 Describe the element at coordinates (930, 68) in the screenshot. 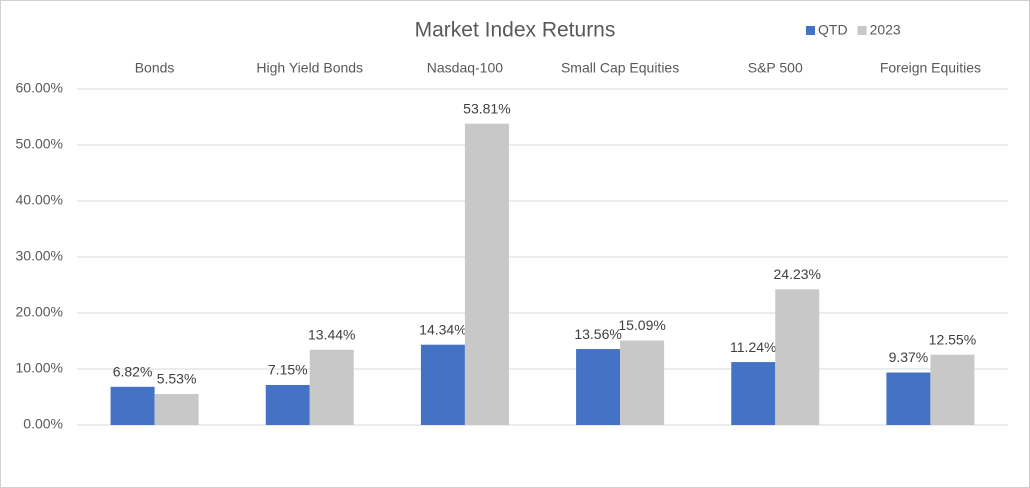

I see `x-tick-label: Foreign Equities` at that location.